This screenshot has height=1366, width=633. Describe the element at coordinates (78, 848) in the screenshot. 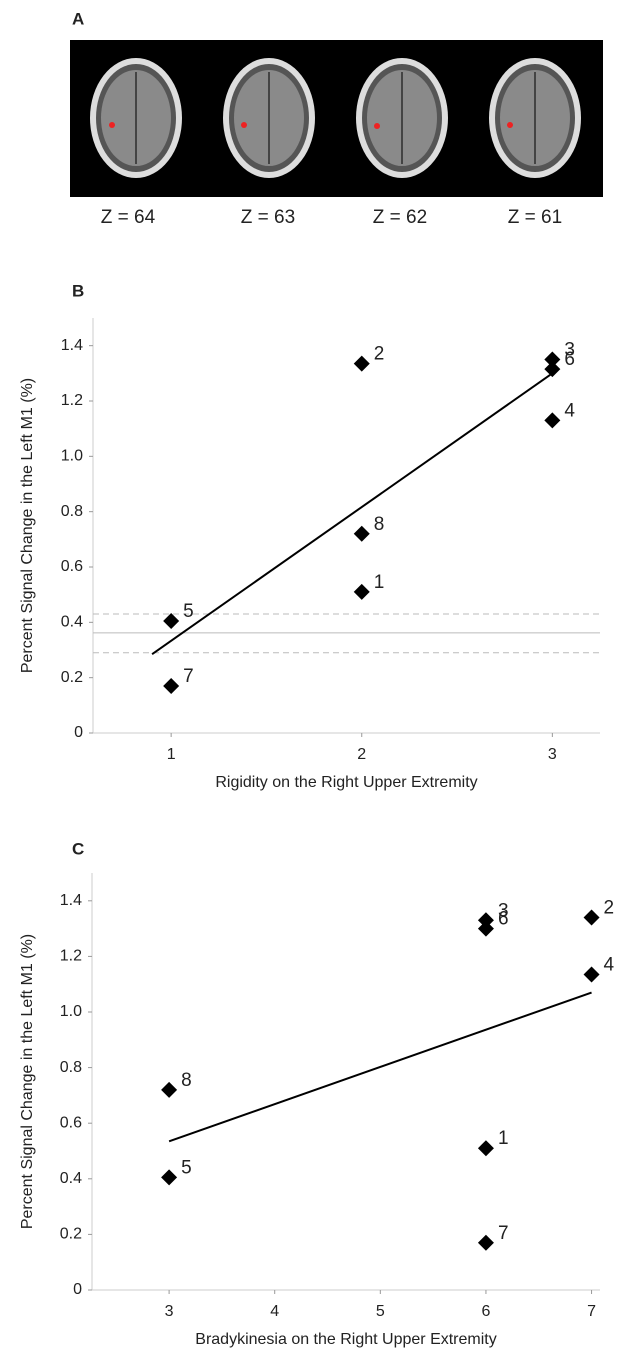

I see `panel-label: C` at that location.